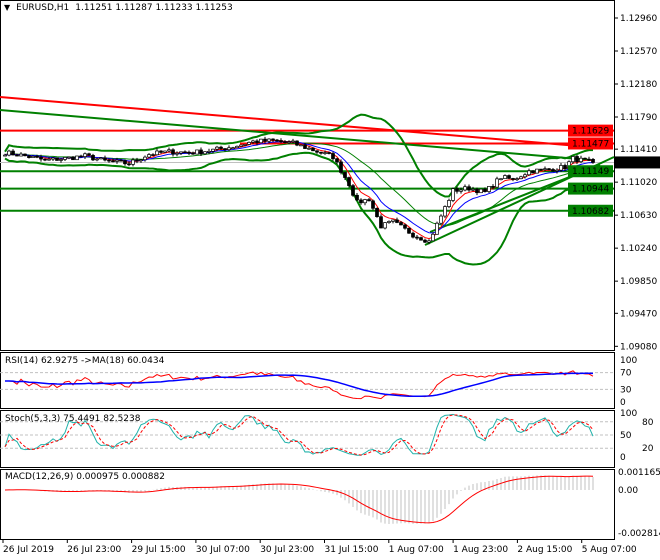  Describe the element at coordinates (638, 314) in the screenshot. I see `price-tick-label: 1.09470` at that location.